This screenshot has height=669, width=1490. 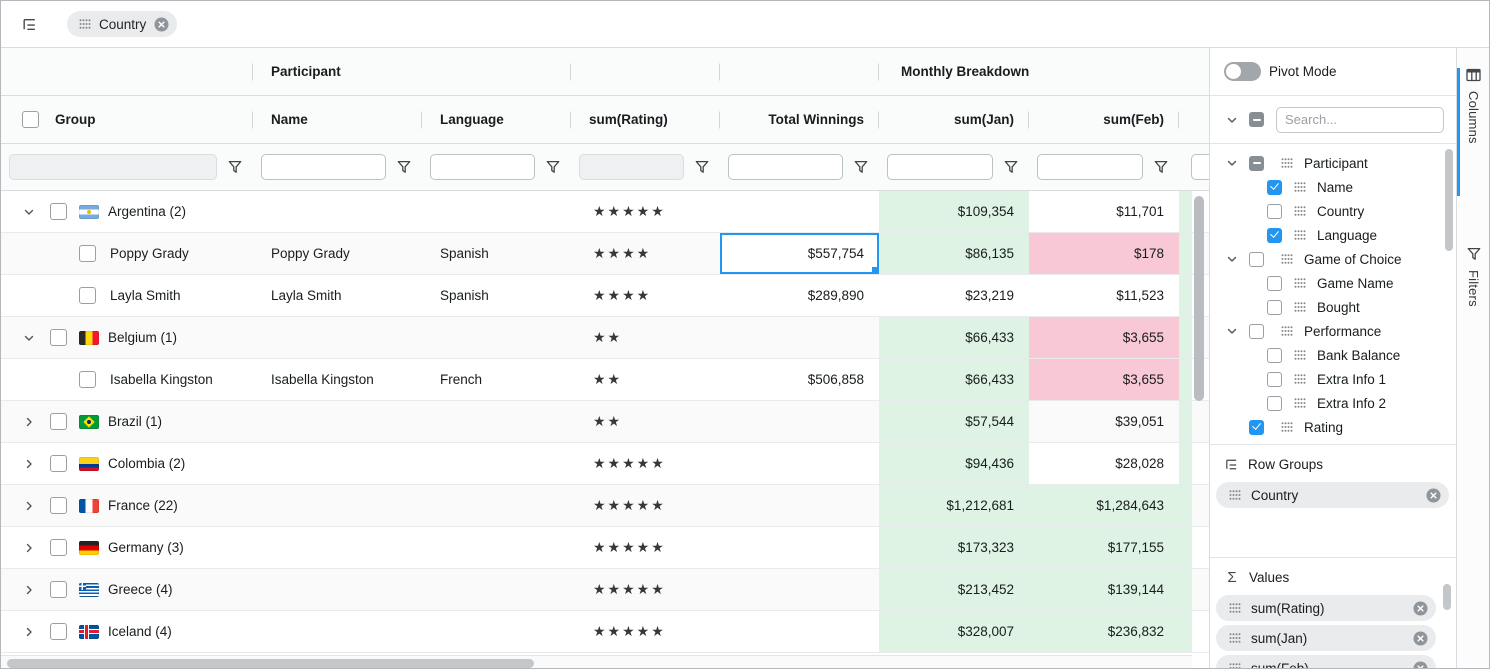 What do you see at coordinates (608, 421) in the screenshot?
I see `rating-cell: ★★` at bounding box center [608, 421].